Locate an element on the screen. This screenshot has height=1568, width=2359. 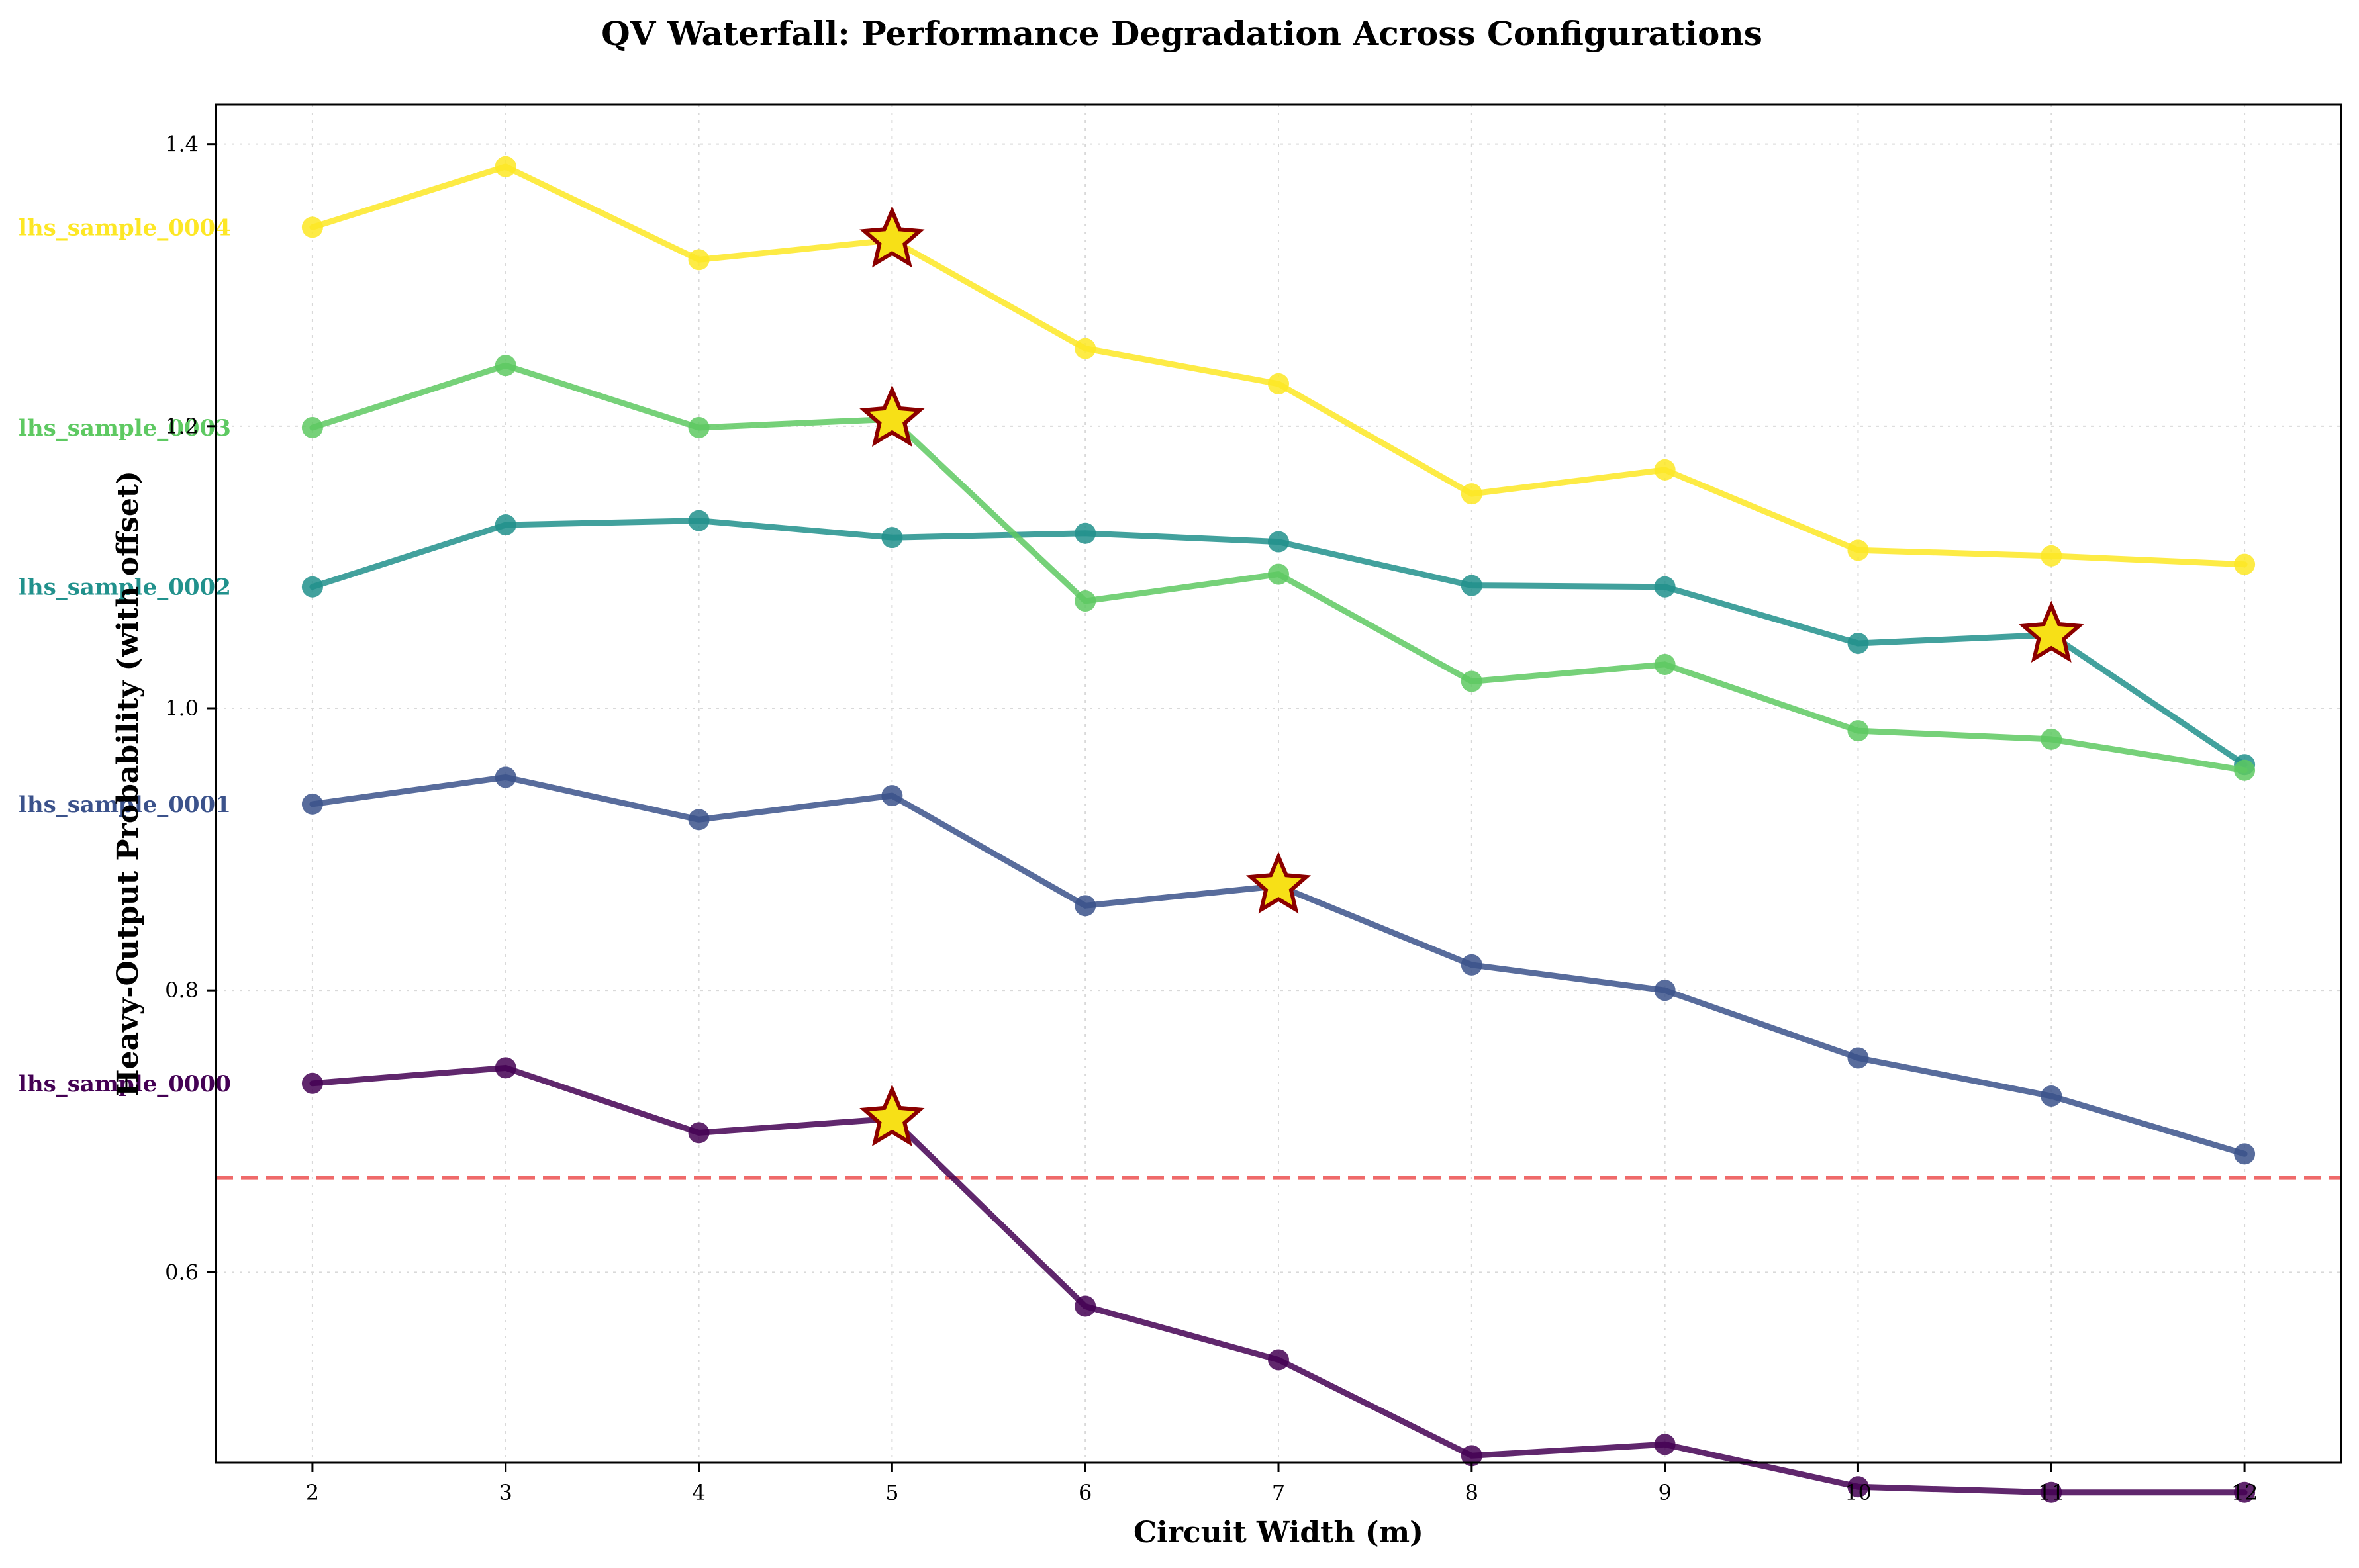
y-axis-label: Heavy-Output Probability (with offset) is located at coordinates (128, 784).